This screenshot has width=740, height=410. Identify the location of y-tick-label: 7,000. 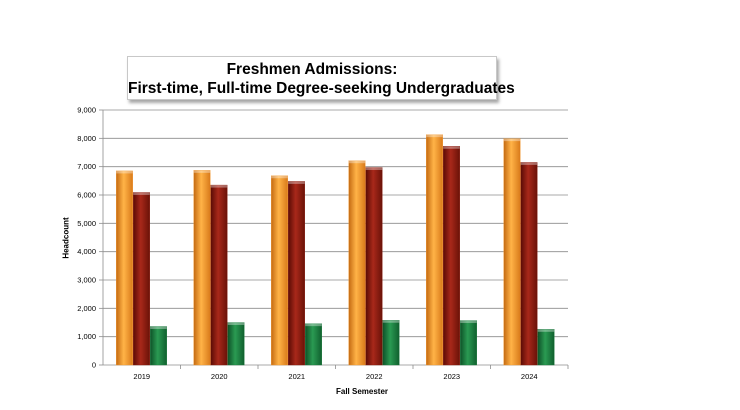
(86, 166).